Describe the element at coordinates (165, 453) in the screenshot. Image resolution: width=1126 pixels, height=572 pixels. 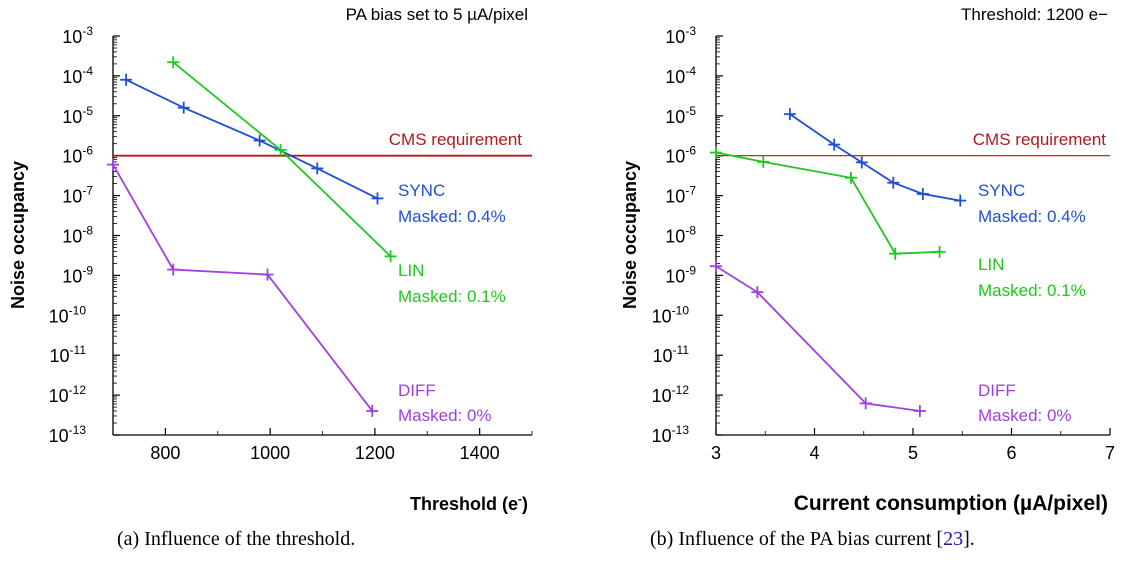
I see `x-tick-label: 800` at that location.